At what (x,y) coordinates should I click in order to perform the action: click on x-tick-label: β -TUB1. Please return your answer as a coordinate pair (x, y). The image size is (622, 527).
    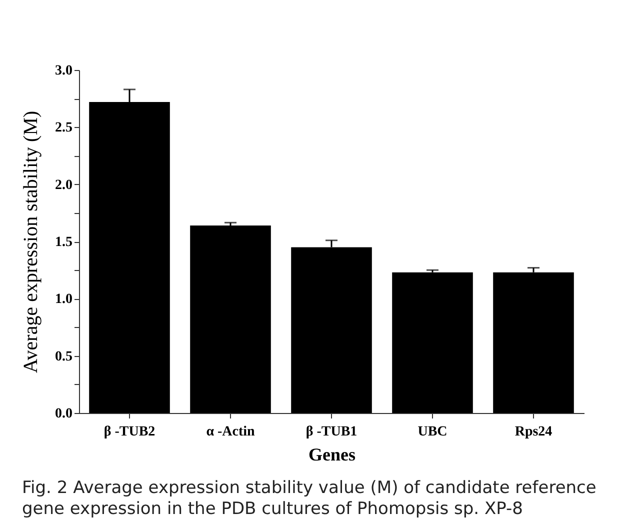
    Looking at the image, I should click on (332, 432).